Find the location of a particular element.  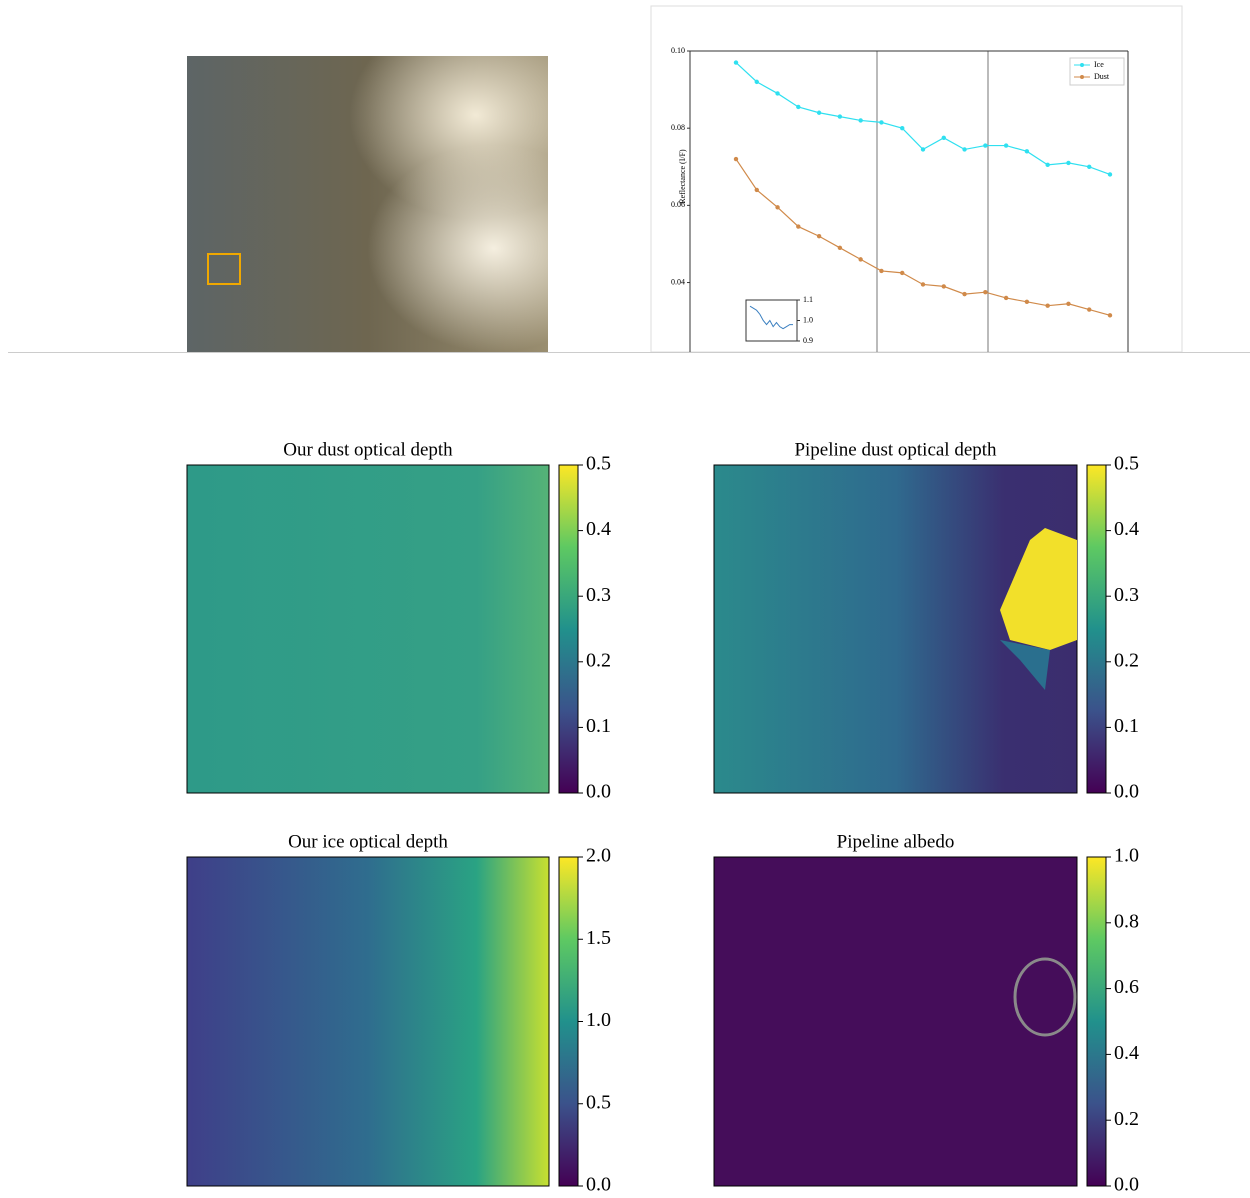

panel-title: Pipeline dust optical depth is located at coordinates (895, 449).